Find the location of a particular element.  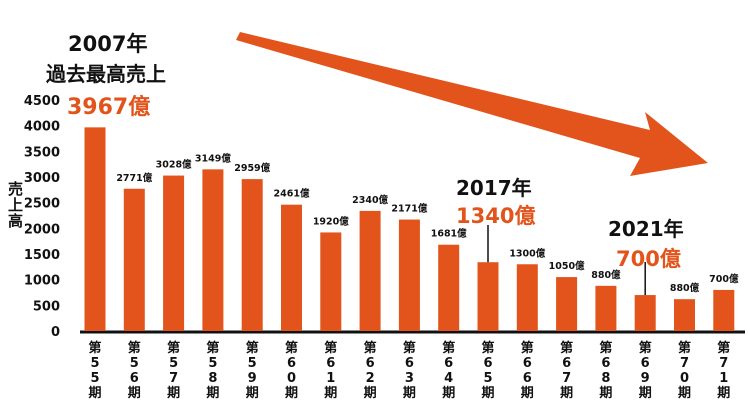

data-label: 3149億 is located at coordinates (213, 158).